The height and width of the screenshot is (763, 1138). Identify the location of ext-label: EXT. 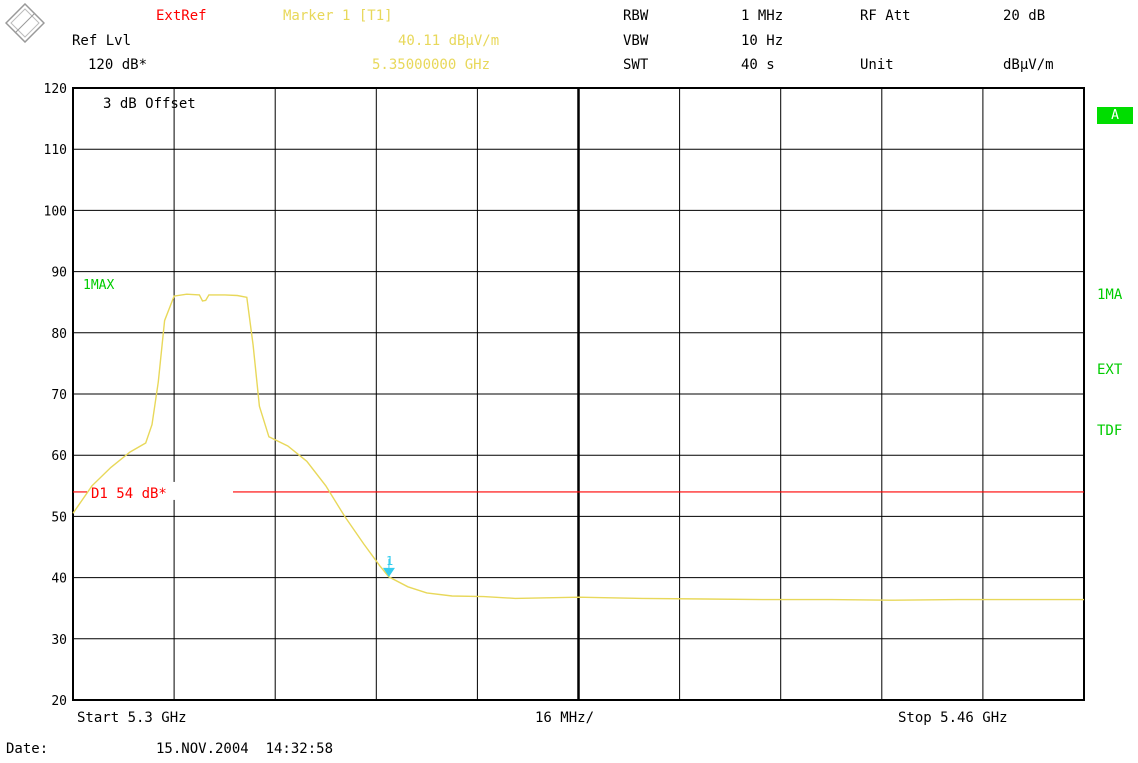
(1110, 370).